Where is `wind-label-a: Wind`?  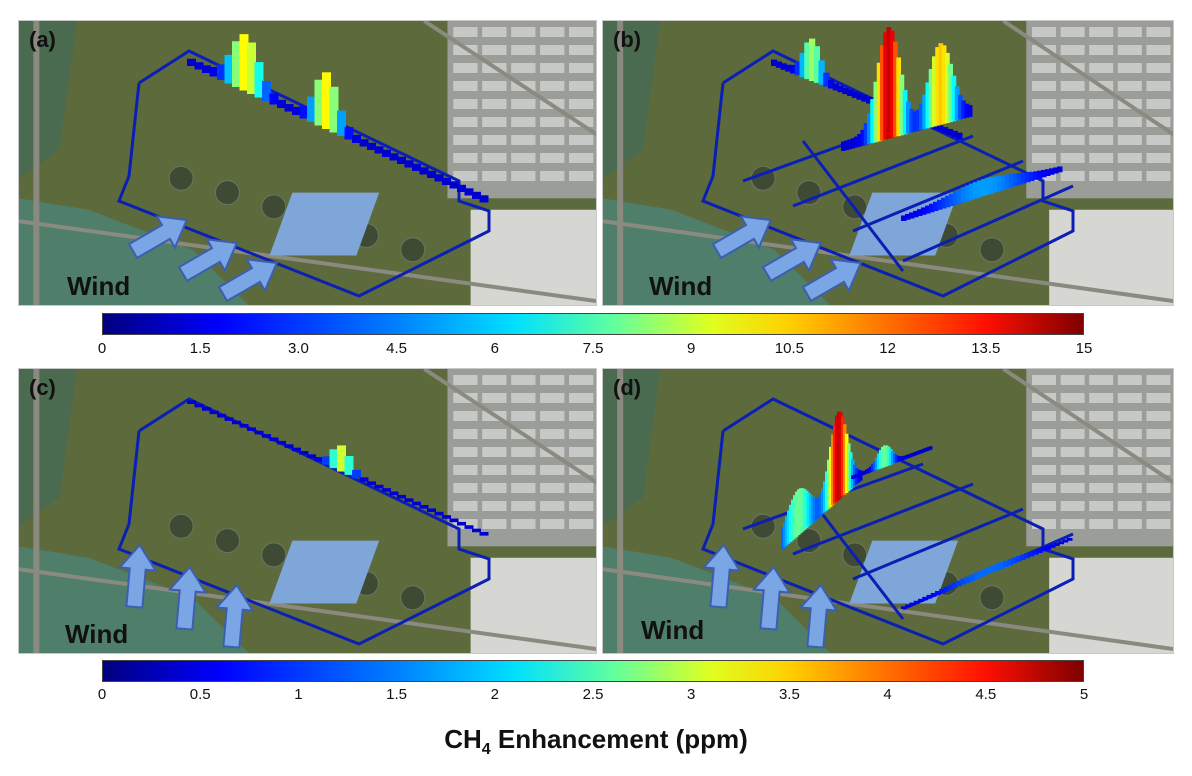
wind-label-a: Wind is located at coordinates (99, 286).